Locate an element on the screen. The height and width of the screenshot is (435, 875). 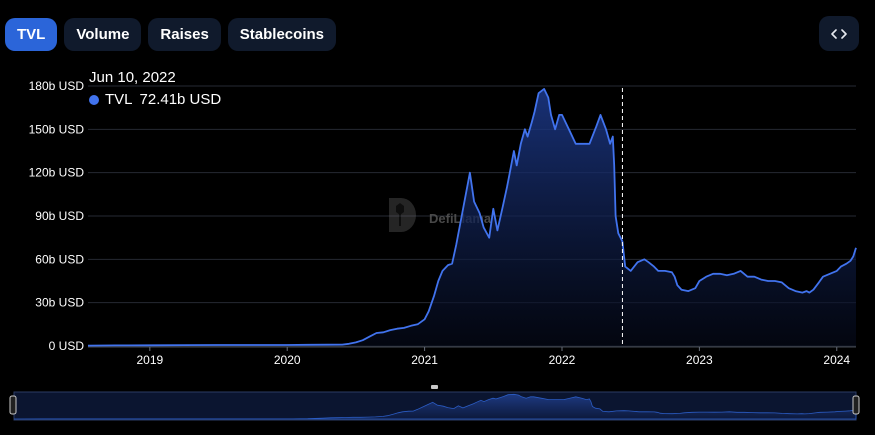
brush-right-handle is located at coordinates (856, 405).